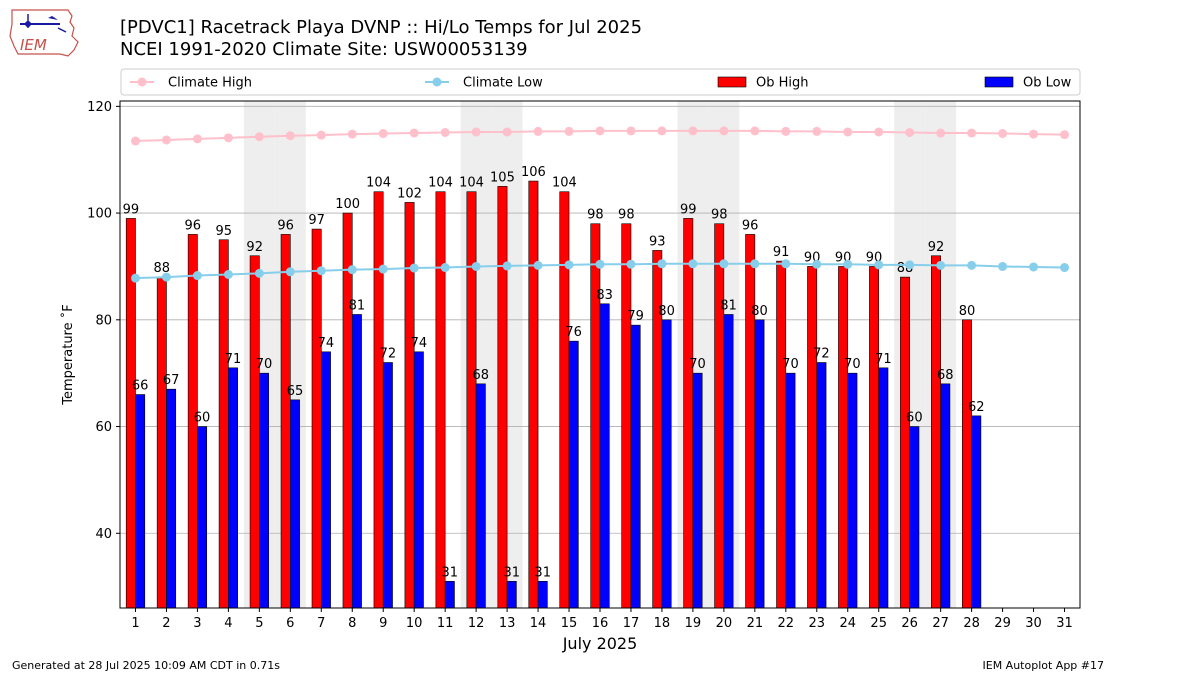 The image size is (1200, 675). What do you see at coordinates (388, 354) in the screenshot?
I see `ob-low-label: 72` at bounding box center [388, 354].